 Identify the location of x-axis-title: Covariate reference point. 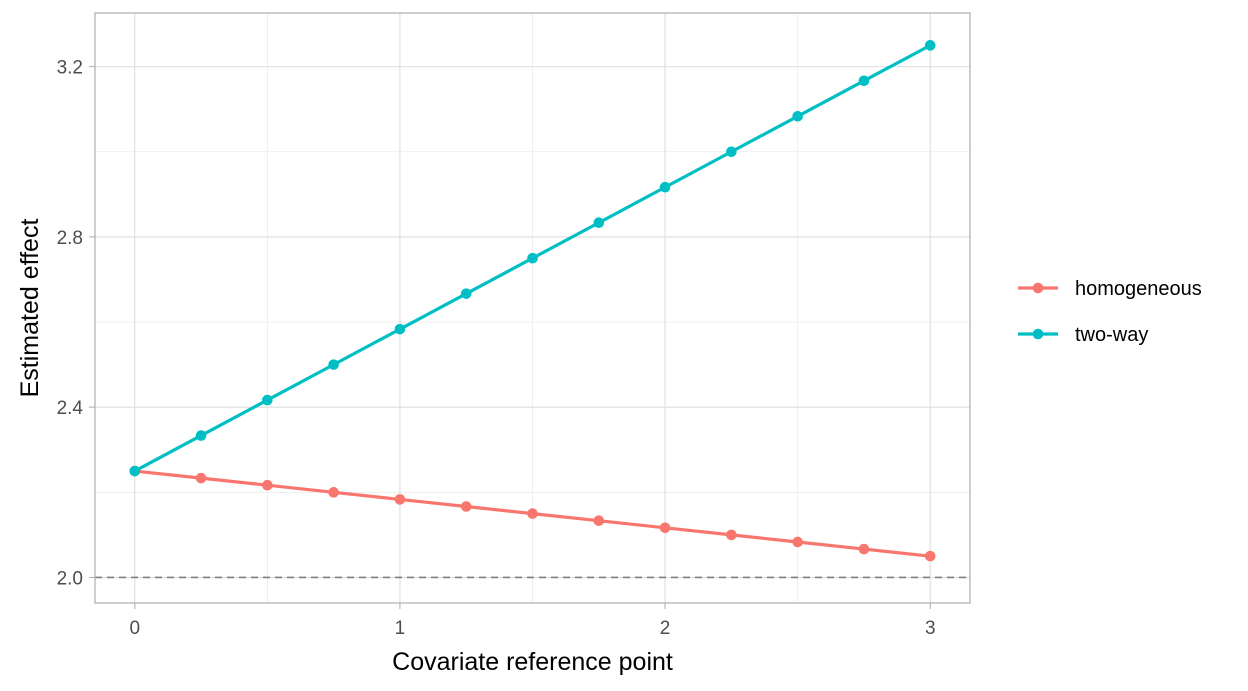
(532, 662).